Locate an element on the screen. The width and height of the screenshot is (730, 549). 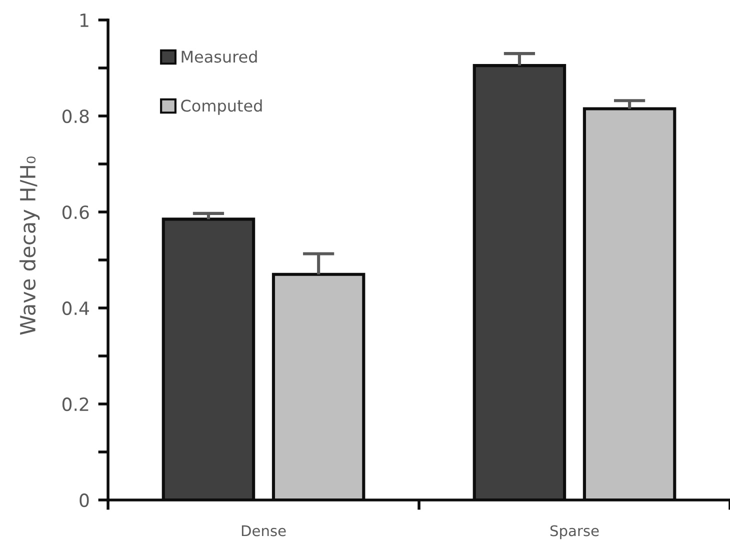
y-tick-label: 0.2 is located at coordinates (75, 404).